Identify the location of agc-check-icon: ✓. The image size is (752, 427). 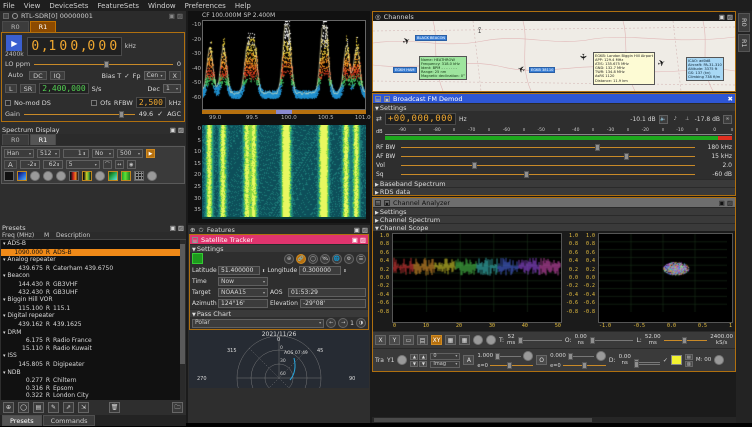
(160, 114).